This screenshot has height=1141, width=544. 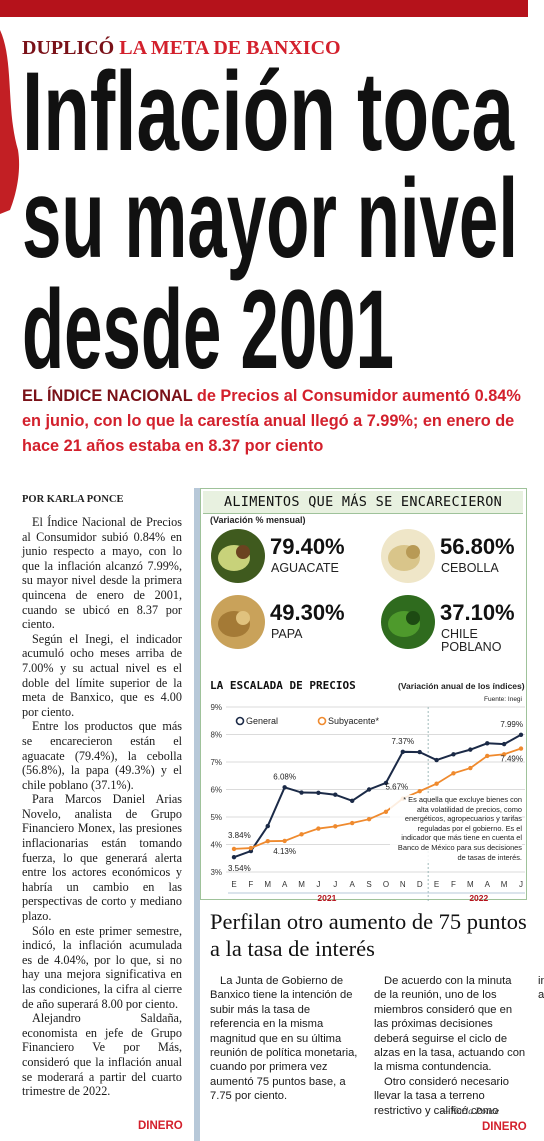 What do you see at coordinates (160, 1126) in the screenshot?
I see `section-tag: DINERO` at bounding box center [160, 1126].